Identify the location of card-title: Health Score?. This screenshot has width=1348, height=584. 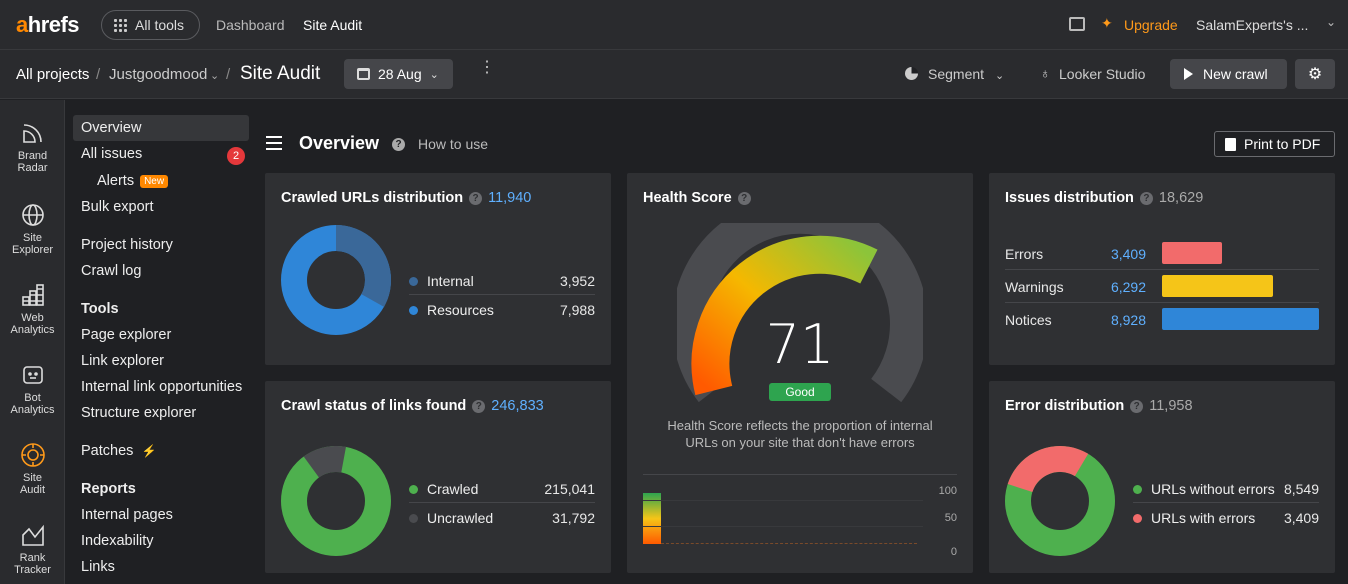
(697, 198).